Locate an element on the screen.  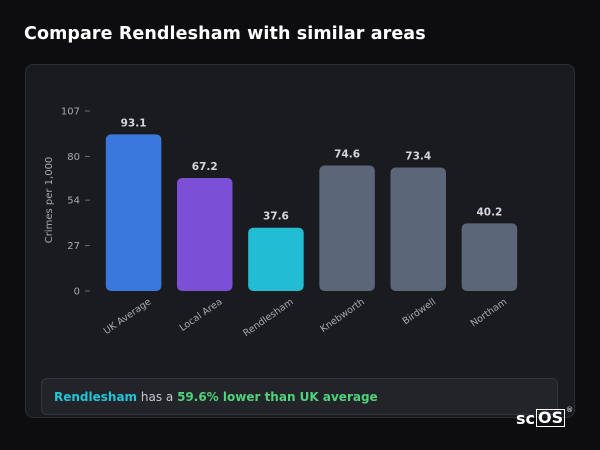
page-title: Compare Rendlesham with similar areas is located at coordinates (225, 34).